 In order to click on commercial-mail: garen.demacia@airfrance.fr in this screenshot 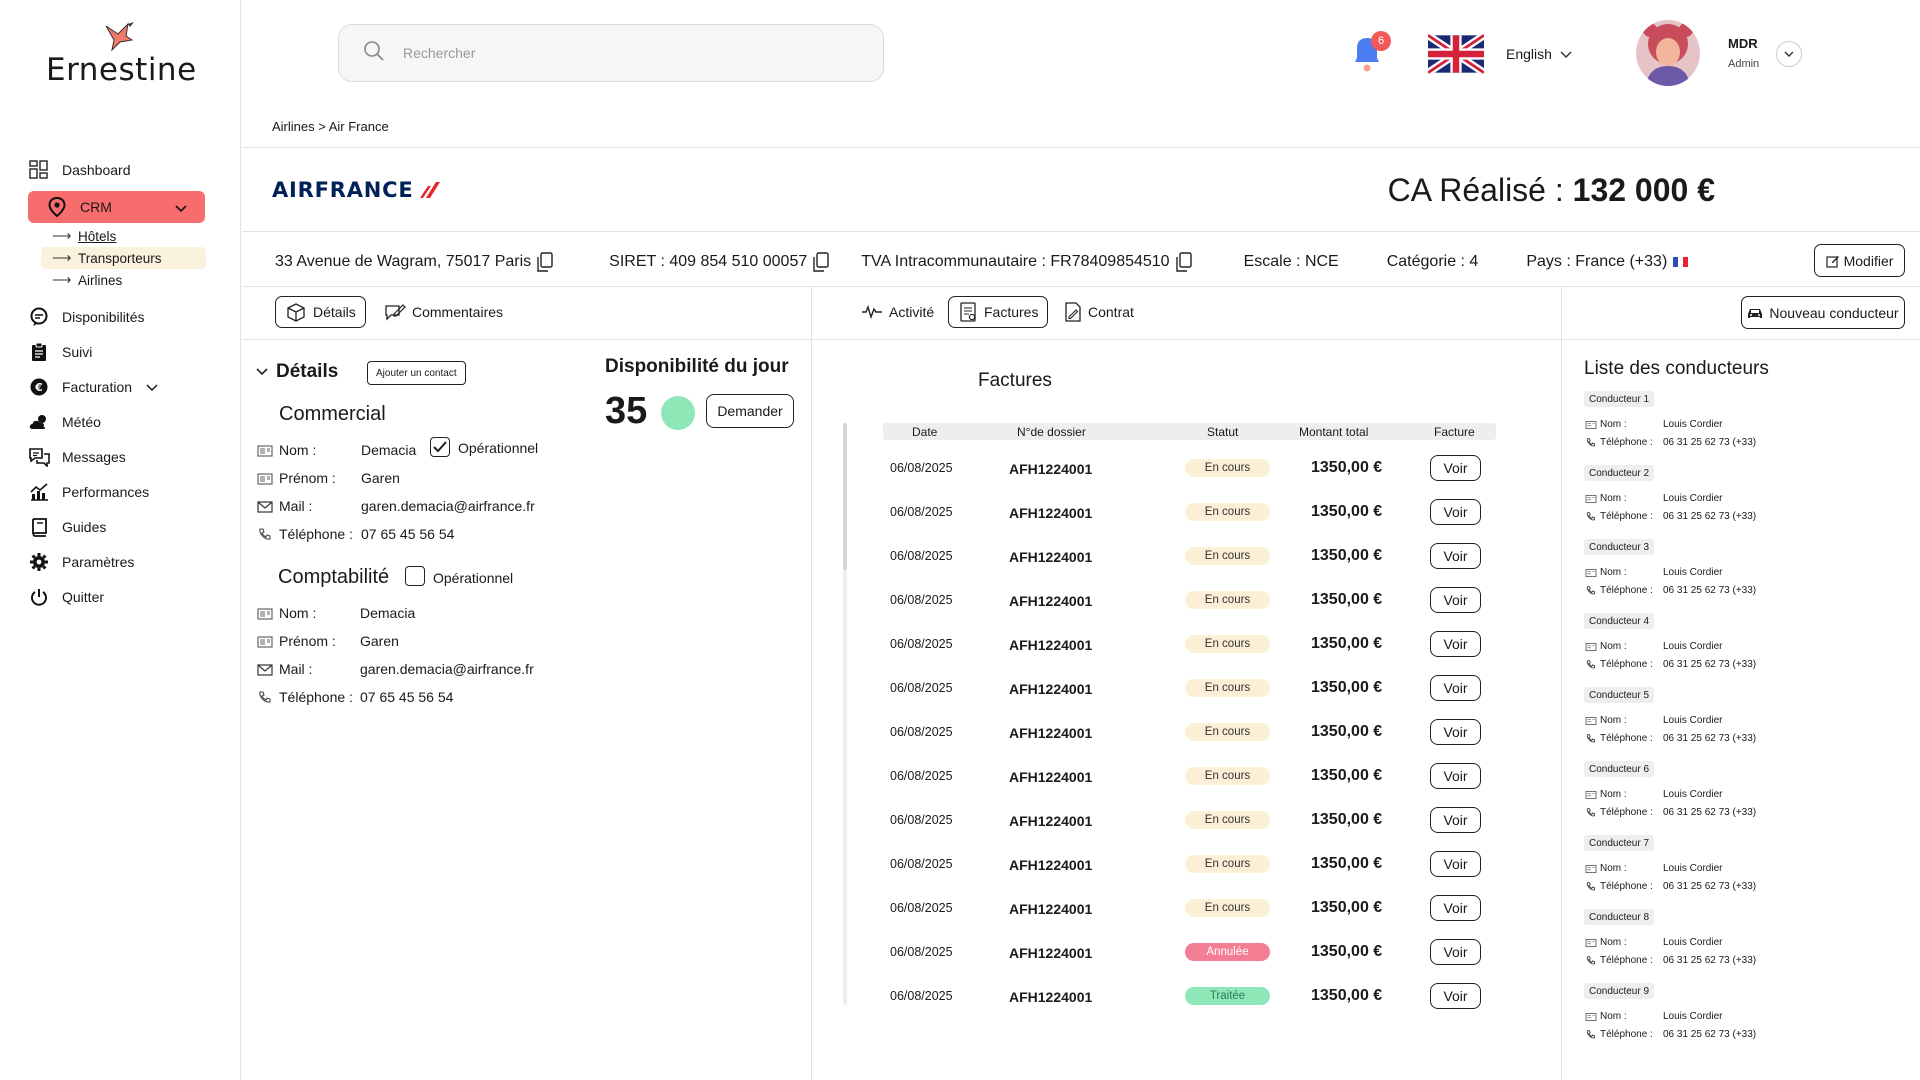, I will do `click(448, 506)`.